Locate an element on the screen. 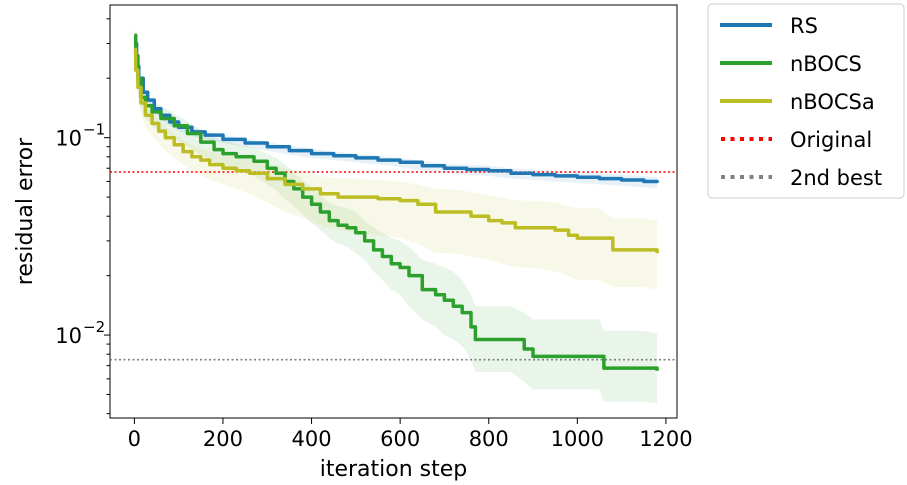 The width and height of the screenshot is (907, 485). legend-label: Original is located at coordinates (831, 140).